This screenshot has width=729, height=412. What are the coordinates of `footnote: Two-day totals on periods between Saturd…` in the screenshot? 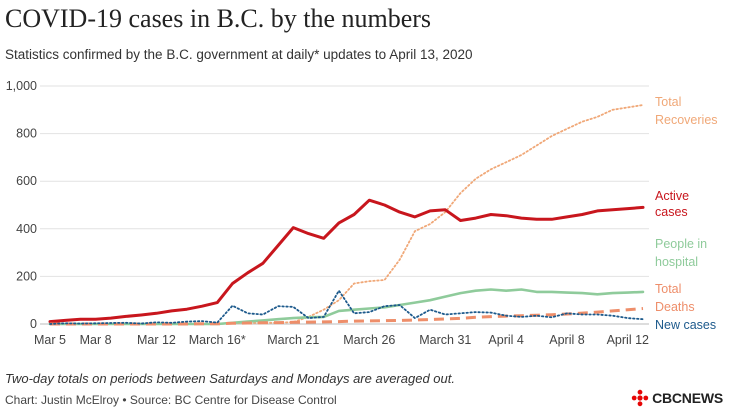 It's located at (230, 378).